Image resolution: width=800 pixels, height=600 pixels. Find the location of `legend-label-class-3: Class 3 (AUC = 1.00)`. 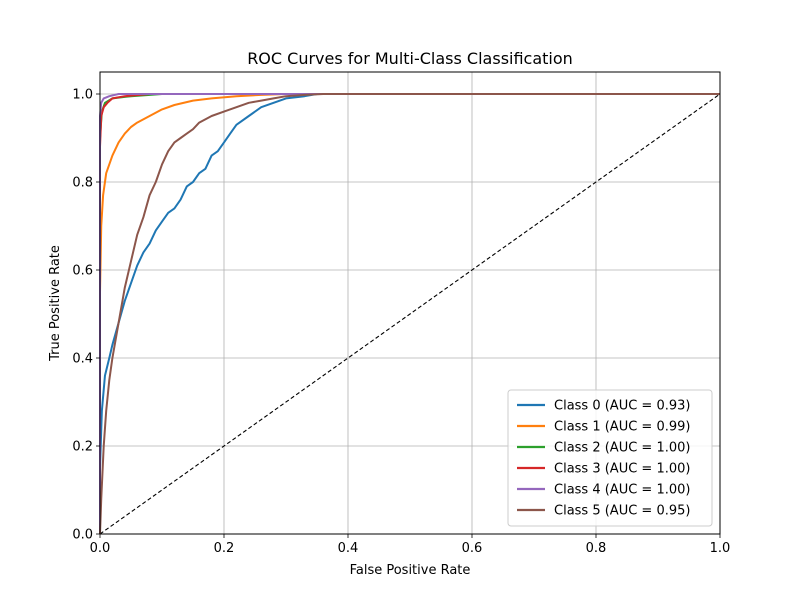

legend-label-class-3: Class 3 (AUC = 1.00) is located at coordinates (622, 469).